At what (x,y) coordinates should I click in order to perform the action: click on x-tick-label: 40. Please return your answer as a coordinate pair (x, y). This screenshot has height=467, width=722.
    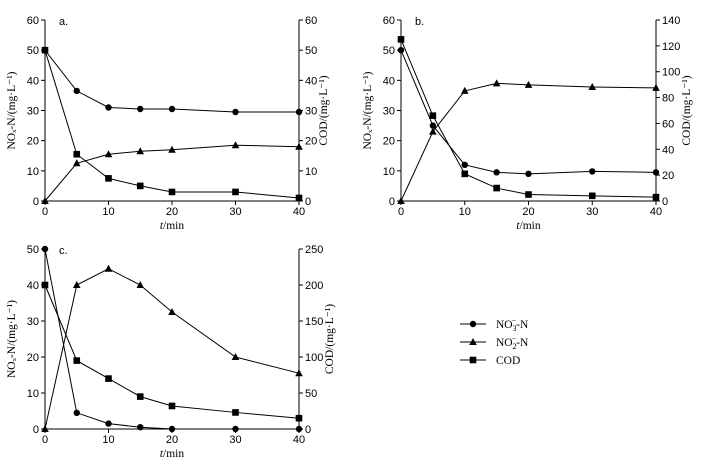
    Looking at the image, I should click on (299, 212).